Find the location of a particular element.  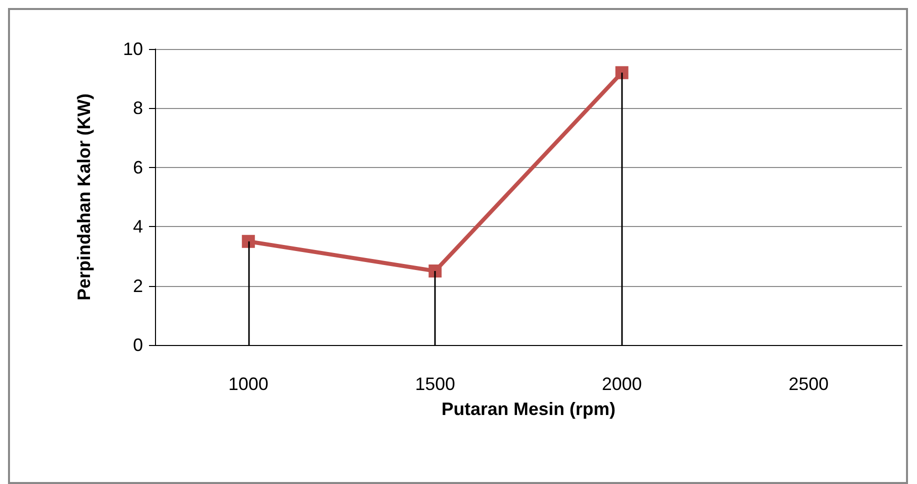

x-tick-label: 1000 is located at coordinates (248, 384).